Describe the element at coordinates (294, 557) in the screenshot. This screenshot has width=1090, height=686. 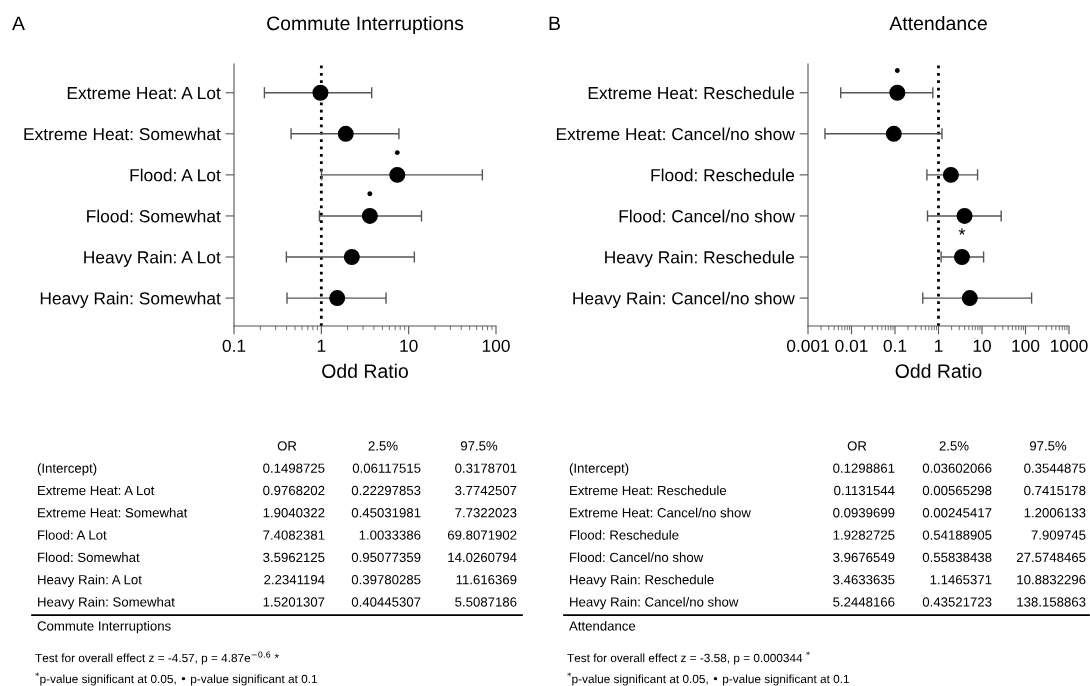
I see `text: 3.5962125` at that location.